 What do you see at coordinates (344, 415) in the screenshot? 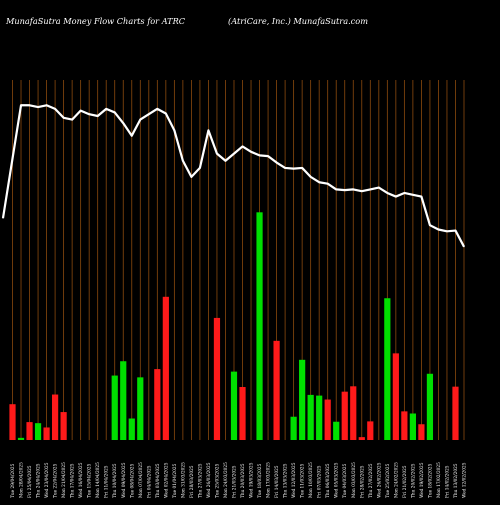
I see `bar-tue-04-mar` at bounding box center [344, 415].